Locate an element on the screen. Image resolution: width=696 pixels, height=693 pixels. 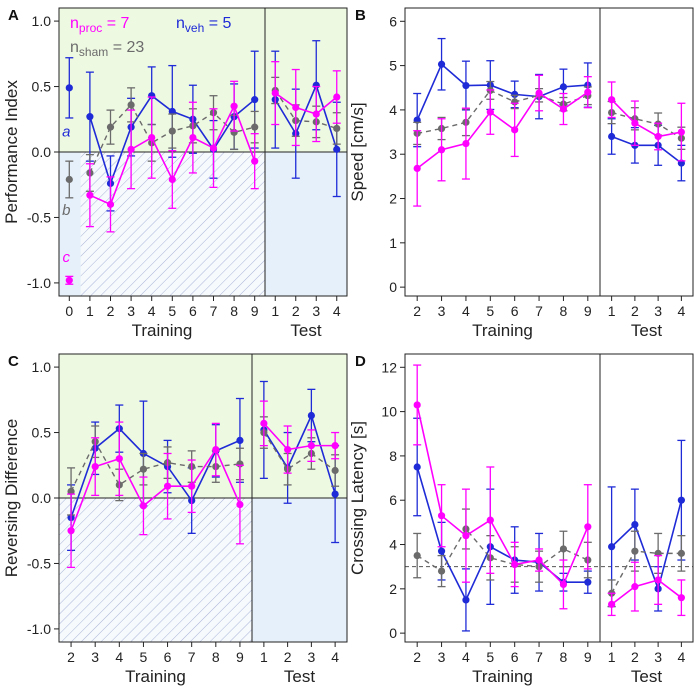
x-tick-label: 7 is located at coordinates (539, 311).